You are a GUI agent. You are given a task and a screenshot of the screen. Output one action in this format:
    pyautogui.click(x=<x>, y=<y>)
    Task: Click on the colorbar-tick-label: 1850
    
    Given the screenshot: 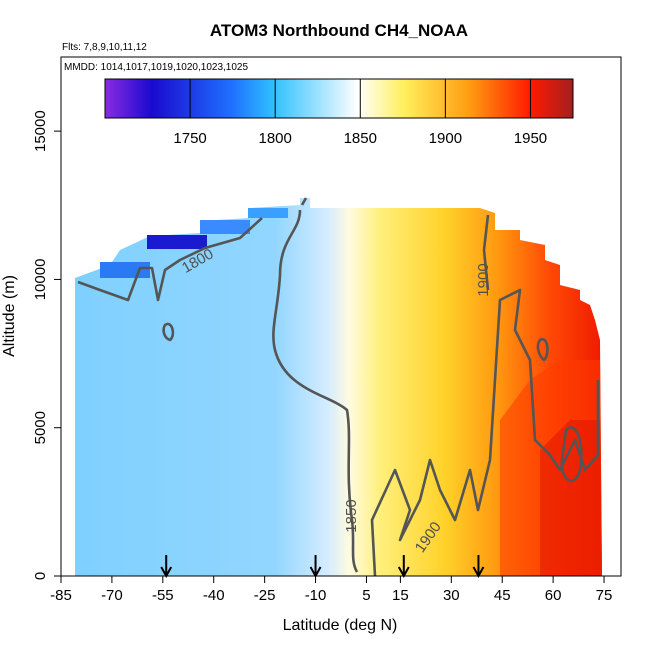 What is the action you would take?
    pyautogui.click(x=360, y=138)
    